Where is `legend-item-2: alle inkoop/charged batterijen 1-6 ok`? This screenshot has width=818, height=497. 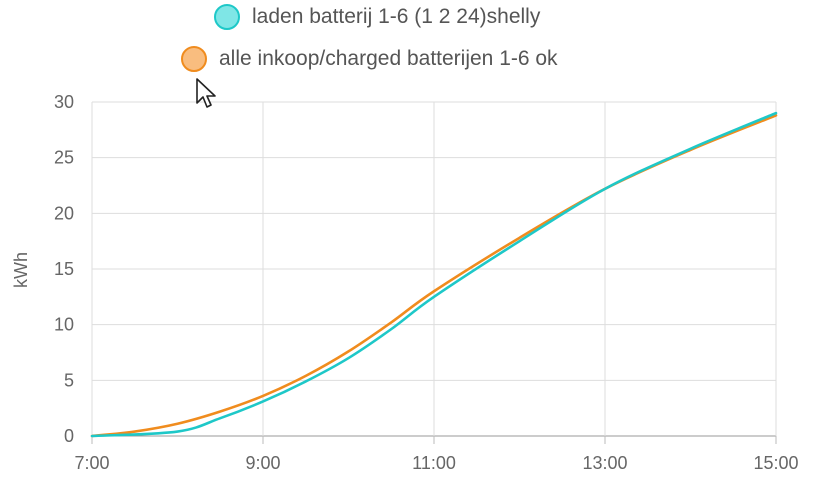
legend-item-2: alle inkoop/charged batterijen 1-6 ok is located at coordinates (369, 59).